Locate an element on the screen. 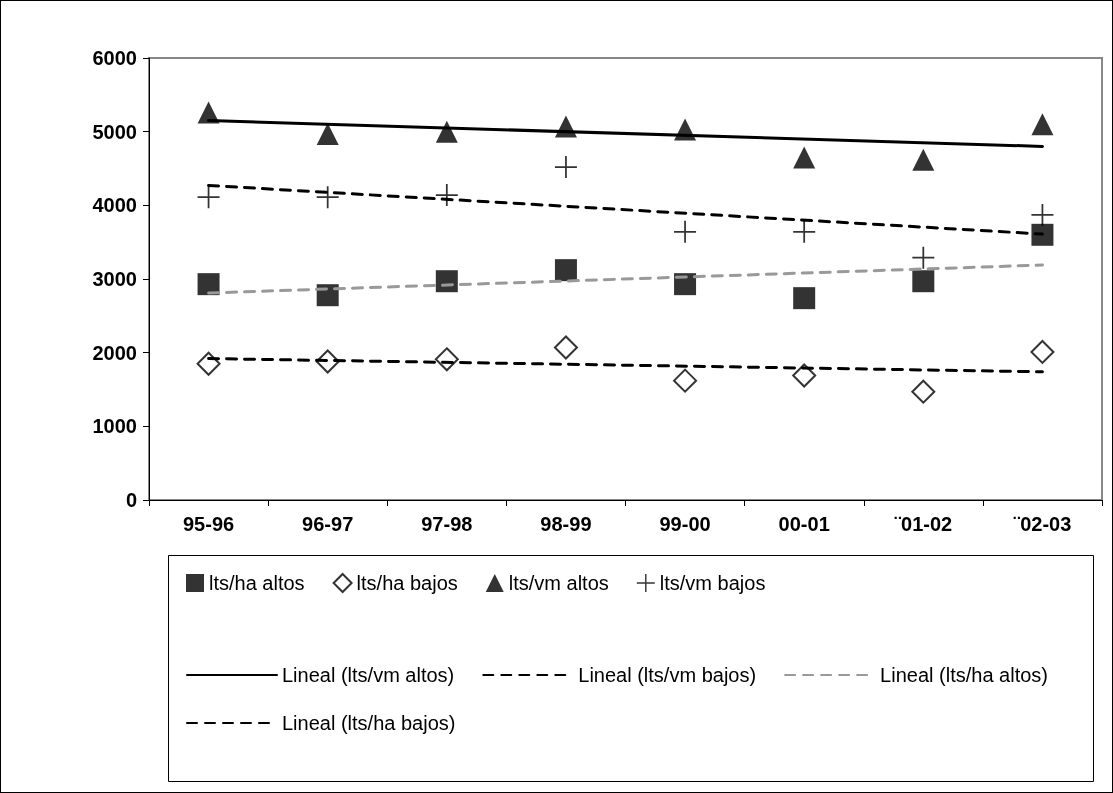 The width and height of the screenshot is (1113, 793). x-tick-label: 95-96 is located at coordinates (208, 524).